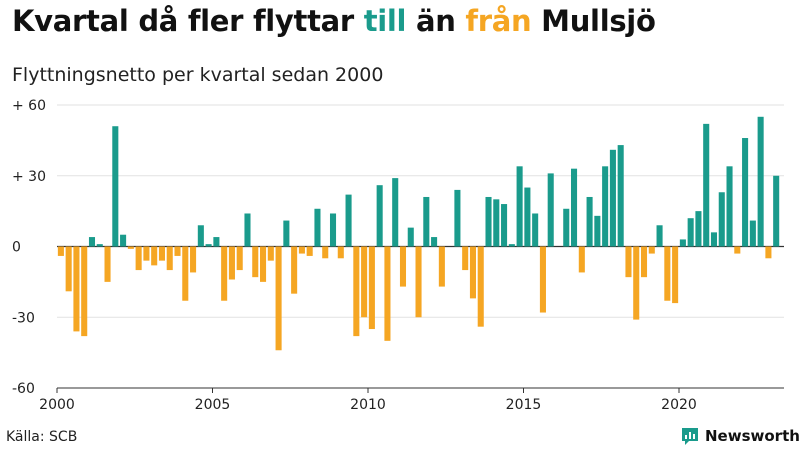  Describe the element at coordinates (752, 436) in the screenshot. I see `brand-name: Newsworthy` at that location.